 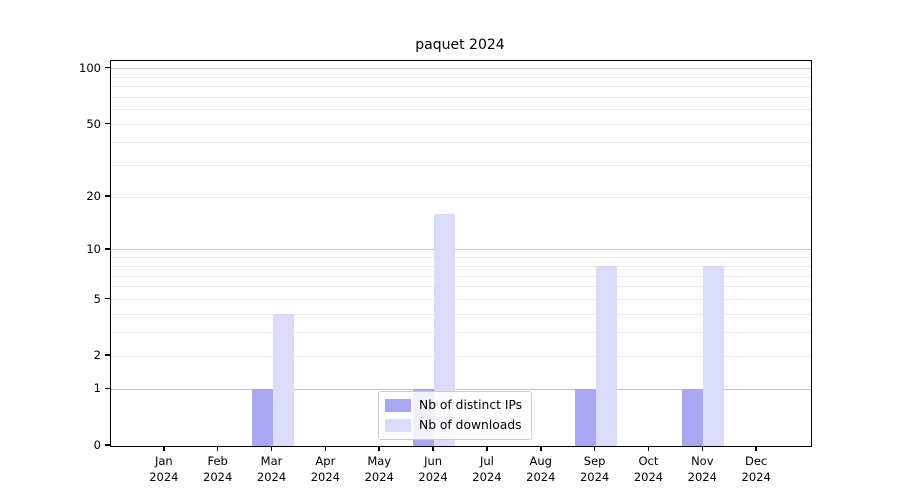 I want to click on x-tick-mark-oct, so click(x=648, y=448).